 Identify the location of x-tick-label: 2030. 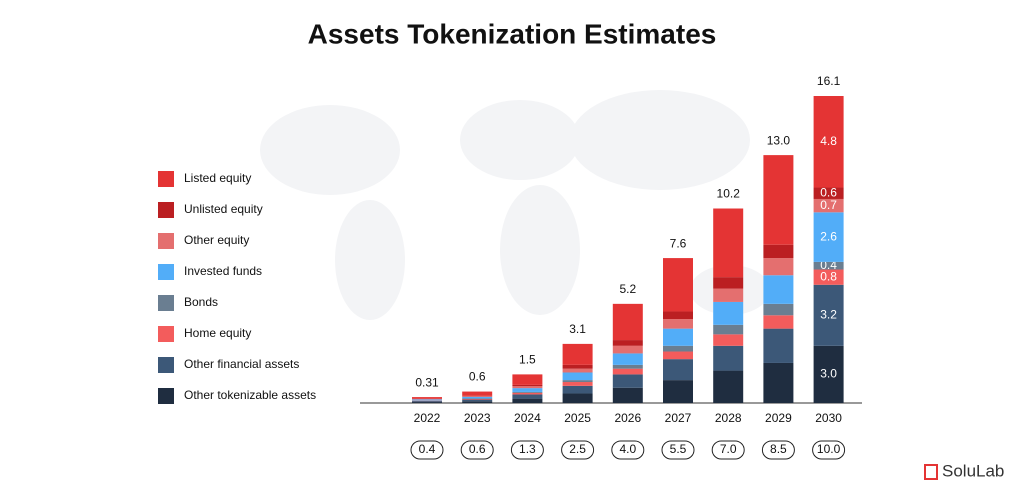
(828, 418).